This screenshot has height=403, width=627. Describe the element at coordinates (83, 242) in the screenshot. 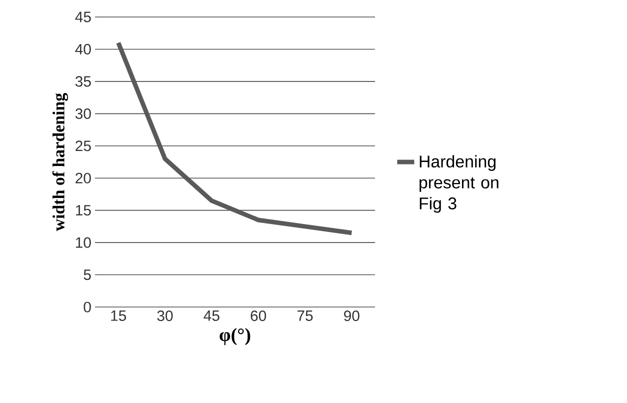

I see `y-tick-label: 10` at that location.